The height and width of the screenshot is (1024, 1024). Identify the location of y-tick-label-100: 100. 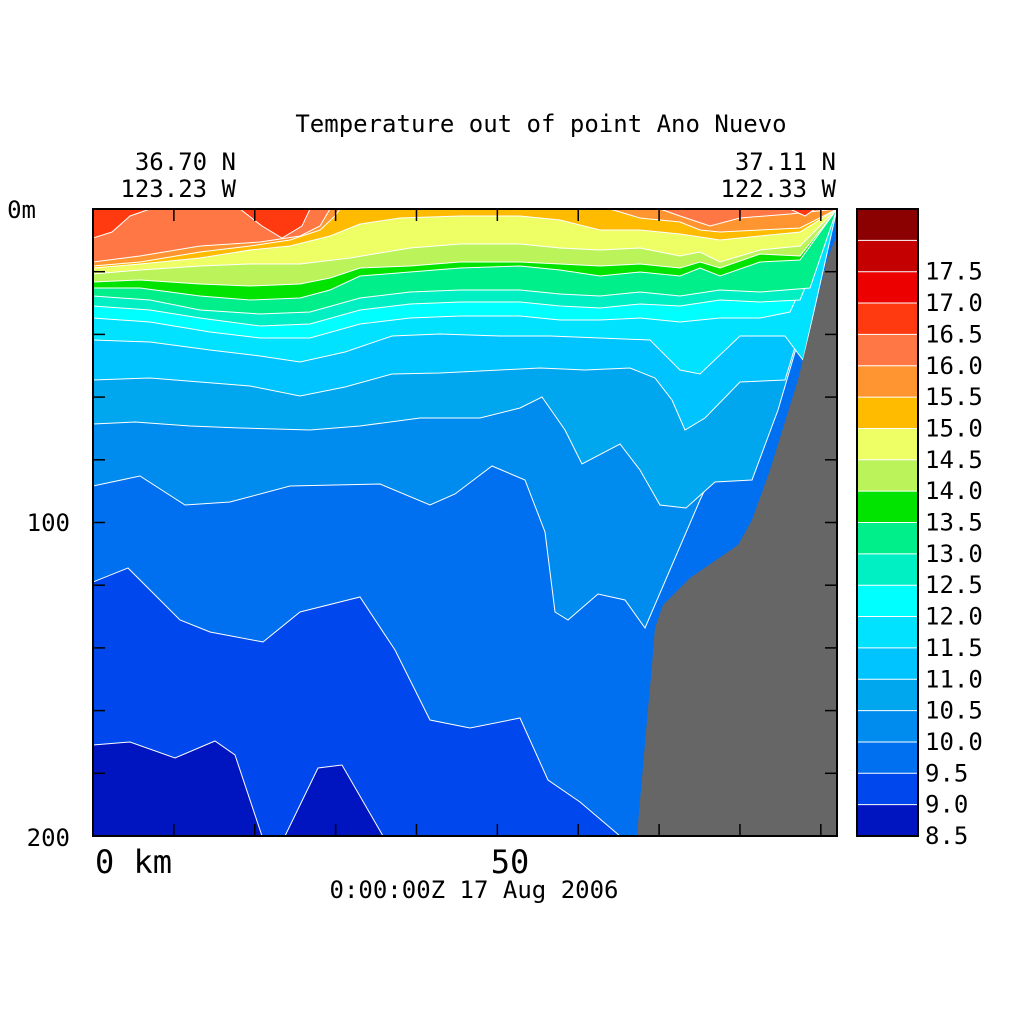
(48, 523).